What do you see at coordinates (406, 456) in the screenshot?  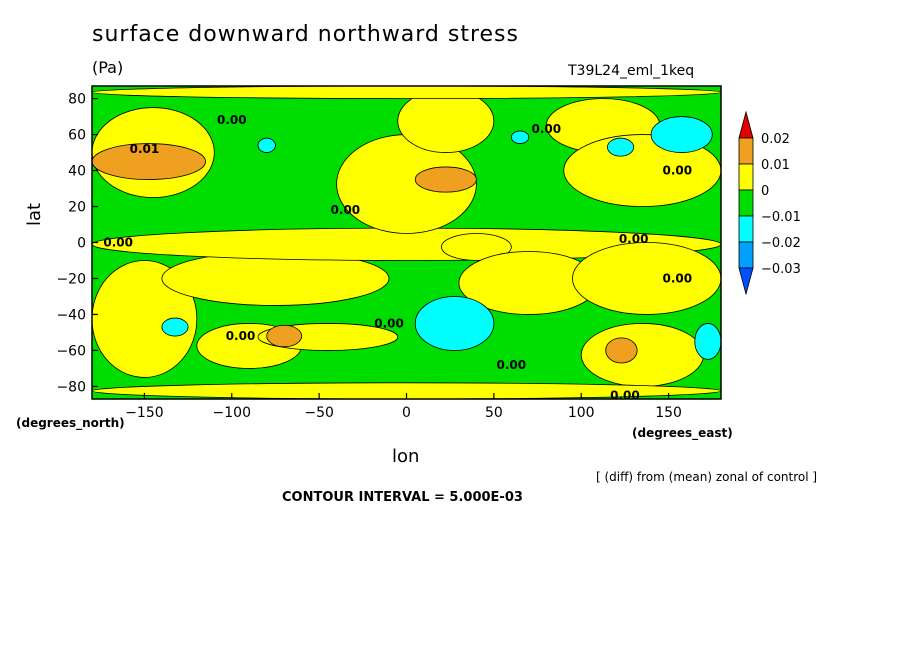 I see `x-axis-label: lon` at bounding box center [406, 456].